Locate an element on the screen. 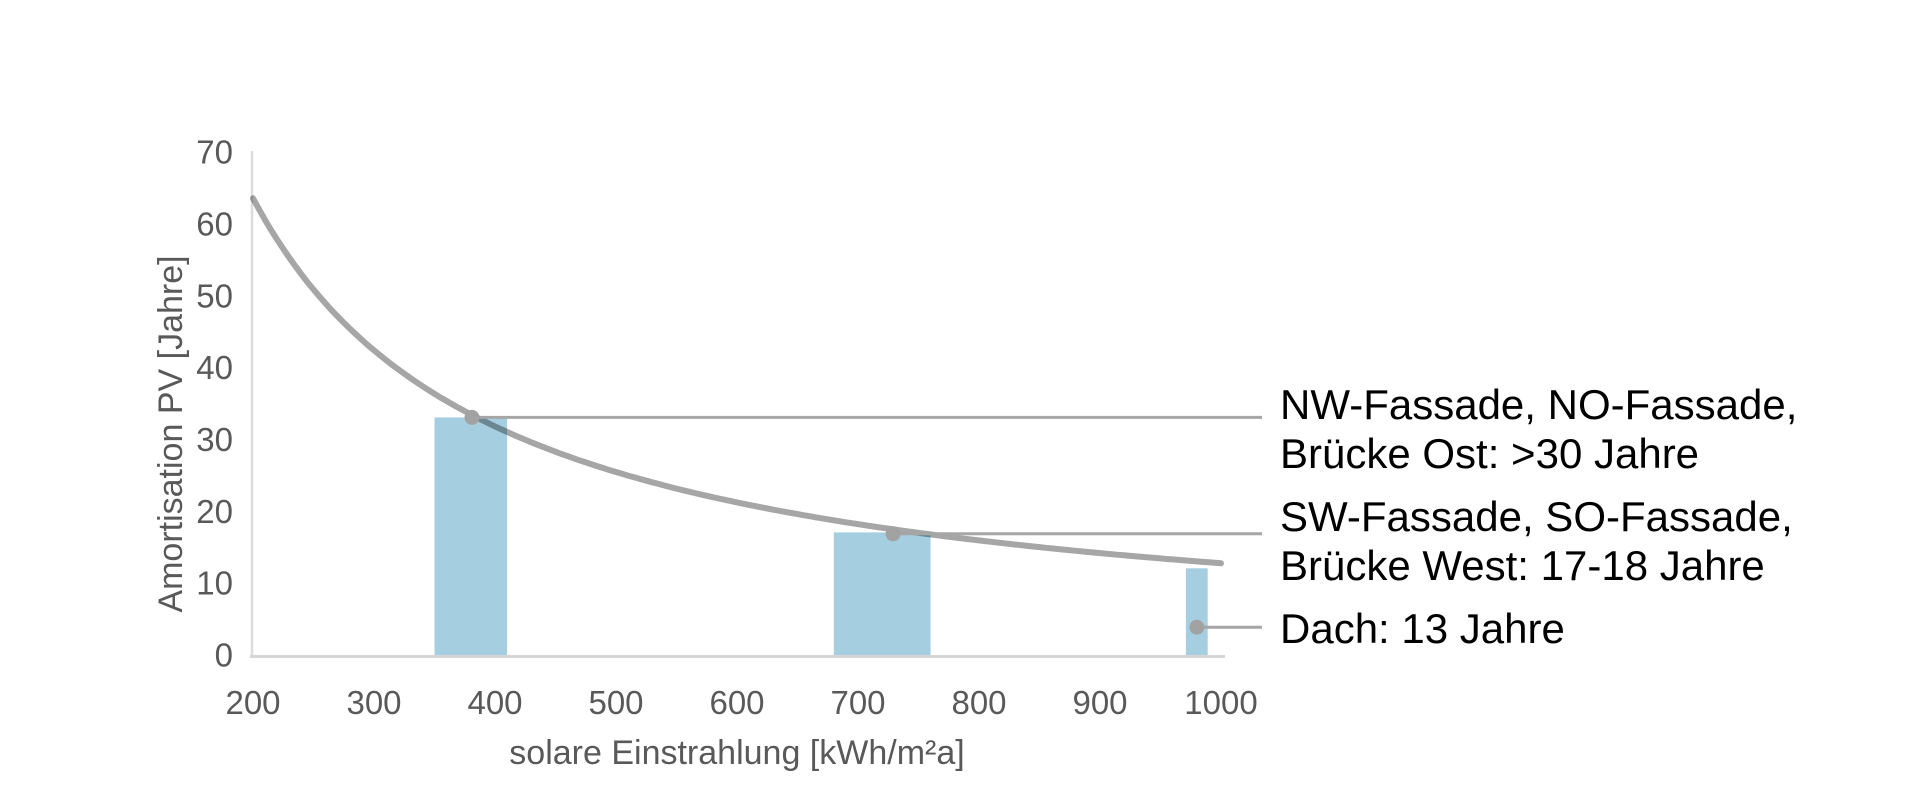  anchor-dots is located at coordinates (834, 522).